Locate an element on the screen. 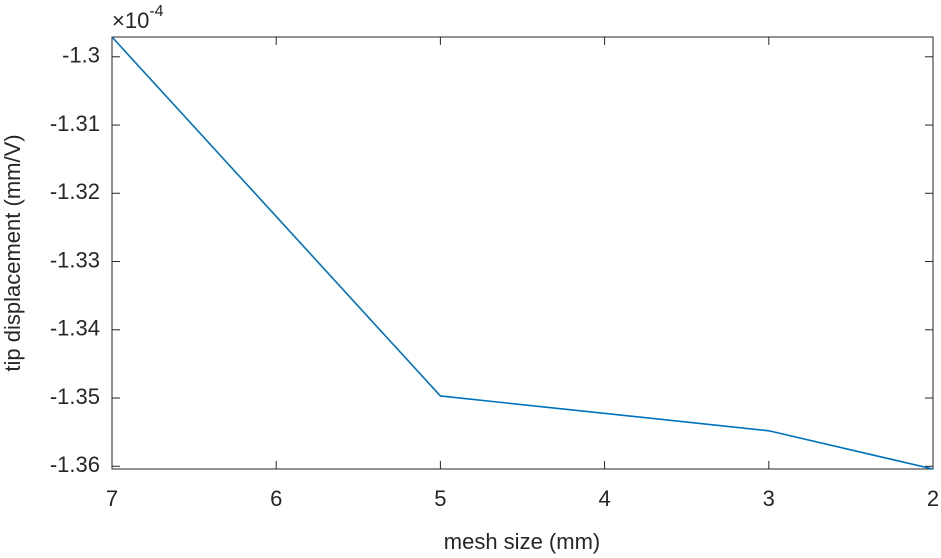 The image size is (941, 558). y-tick-label: -1.34 is located at coordinates (75, 328).